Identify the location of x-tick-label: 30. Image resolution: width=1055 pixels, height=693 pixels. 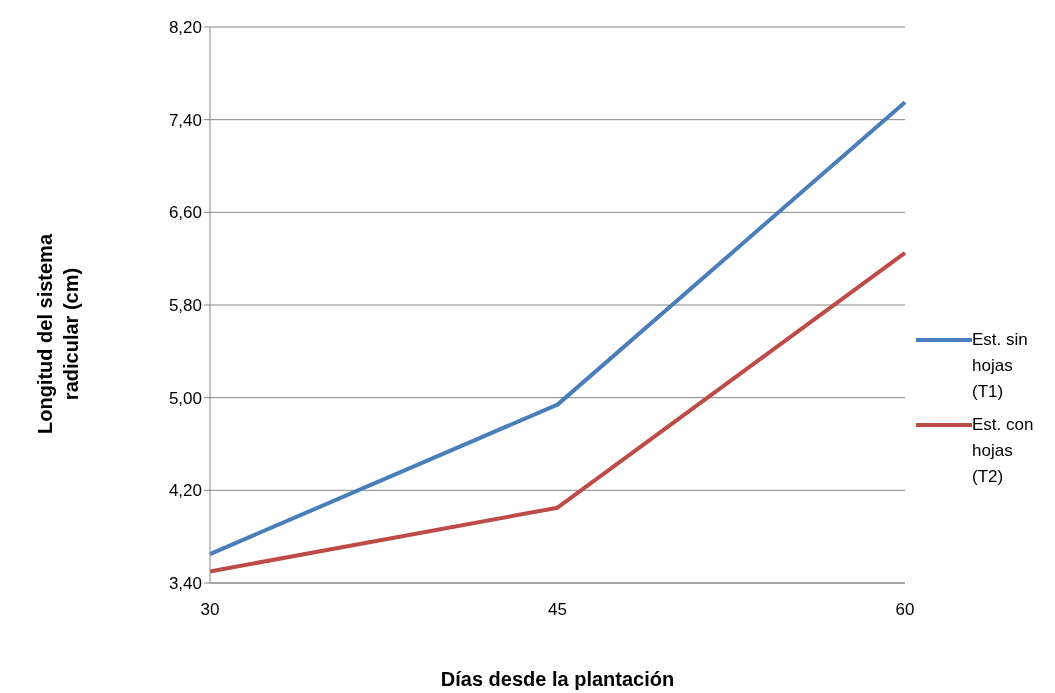
(210, 610).